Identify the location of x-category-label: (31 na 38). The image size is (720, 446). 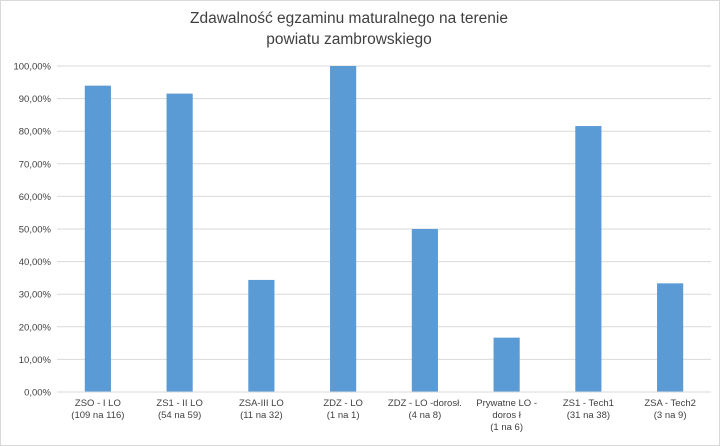
(588, 415).